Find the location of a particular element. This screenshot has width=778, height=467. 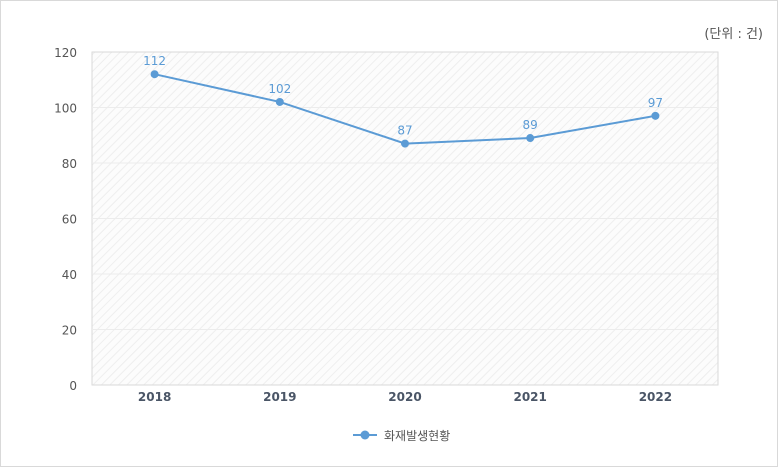

data-label: 89 is located at coordinates (530, 125).